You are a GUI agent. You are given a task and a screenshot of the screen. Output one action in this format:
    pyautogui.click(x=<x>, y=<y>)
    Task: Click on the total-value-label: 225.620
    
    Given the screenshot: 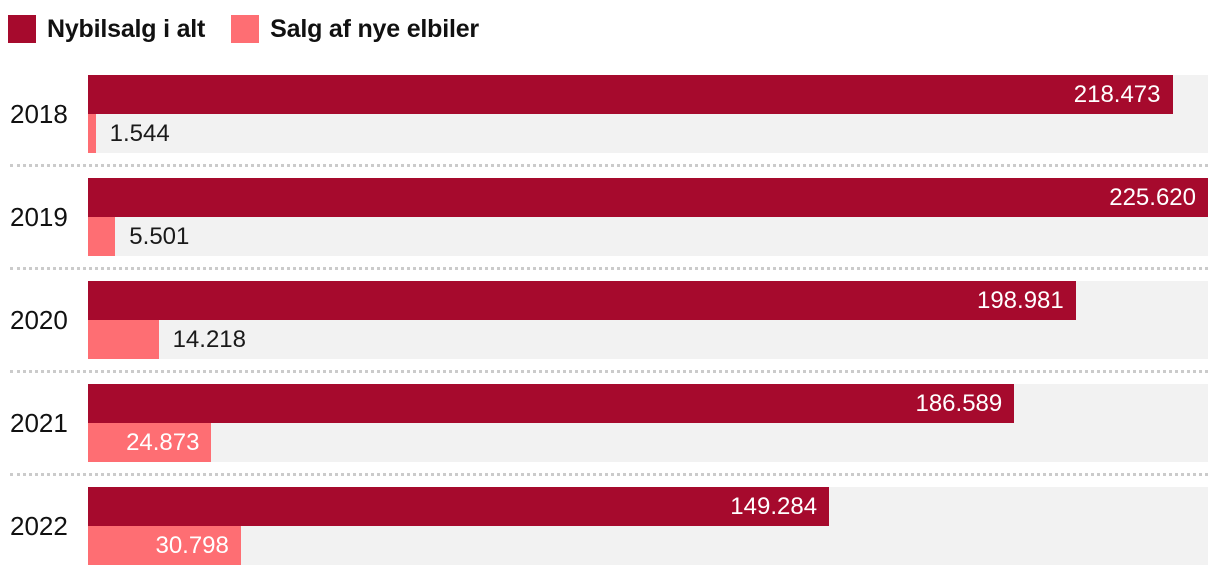 What is the action you would take?
    pyautogui.click(x=1152, y=197)
    